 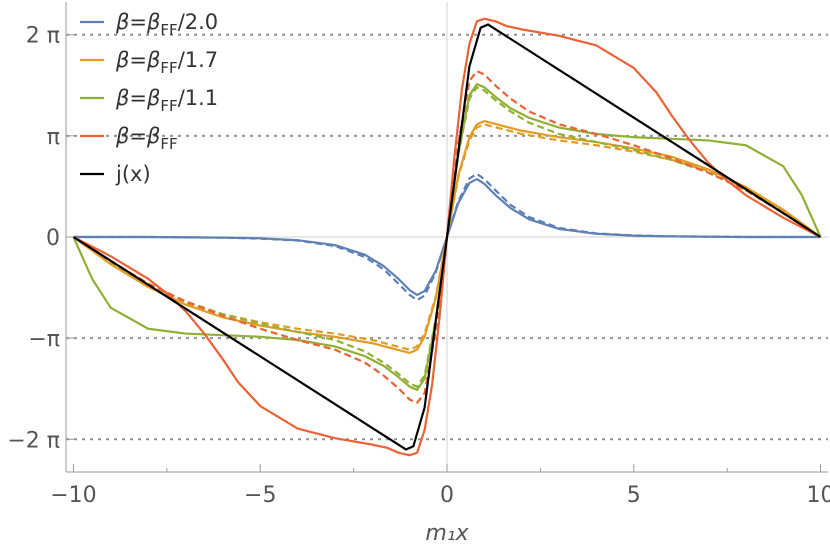 What do you see at coordinates (818, 495) in the screenshot?
I see `x-tick-label: 10` at bounding box center [818, 495].